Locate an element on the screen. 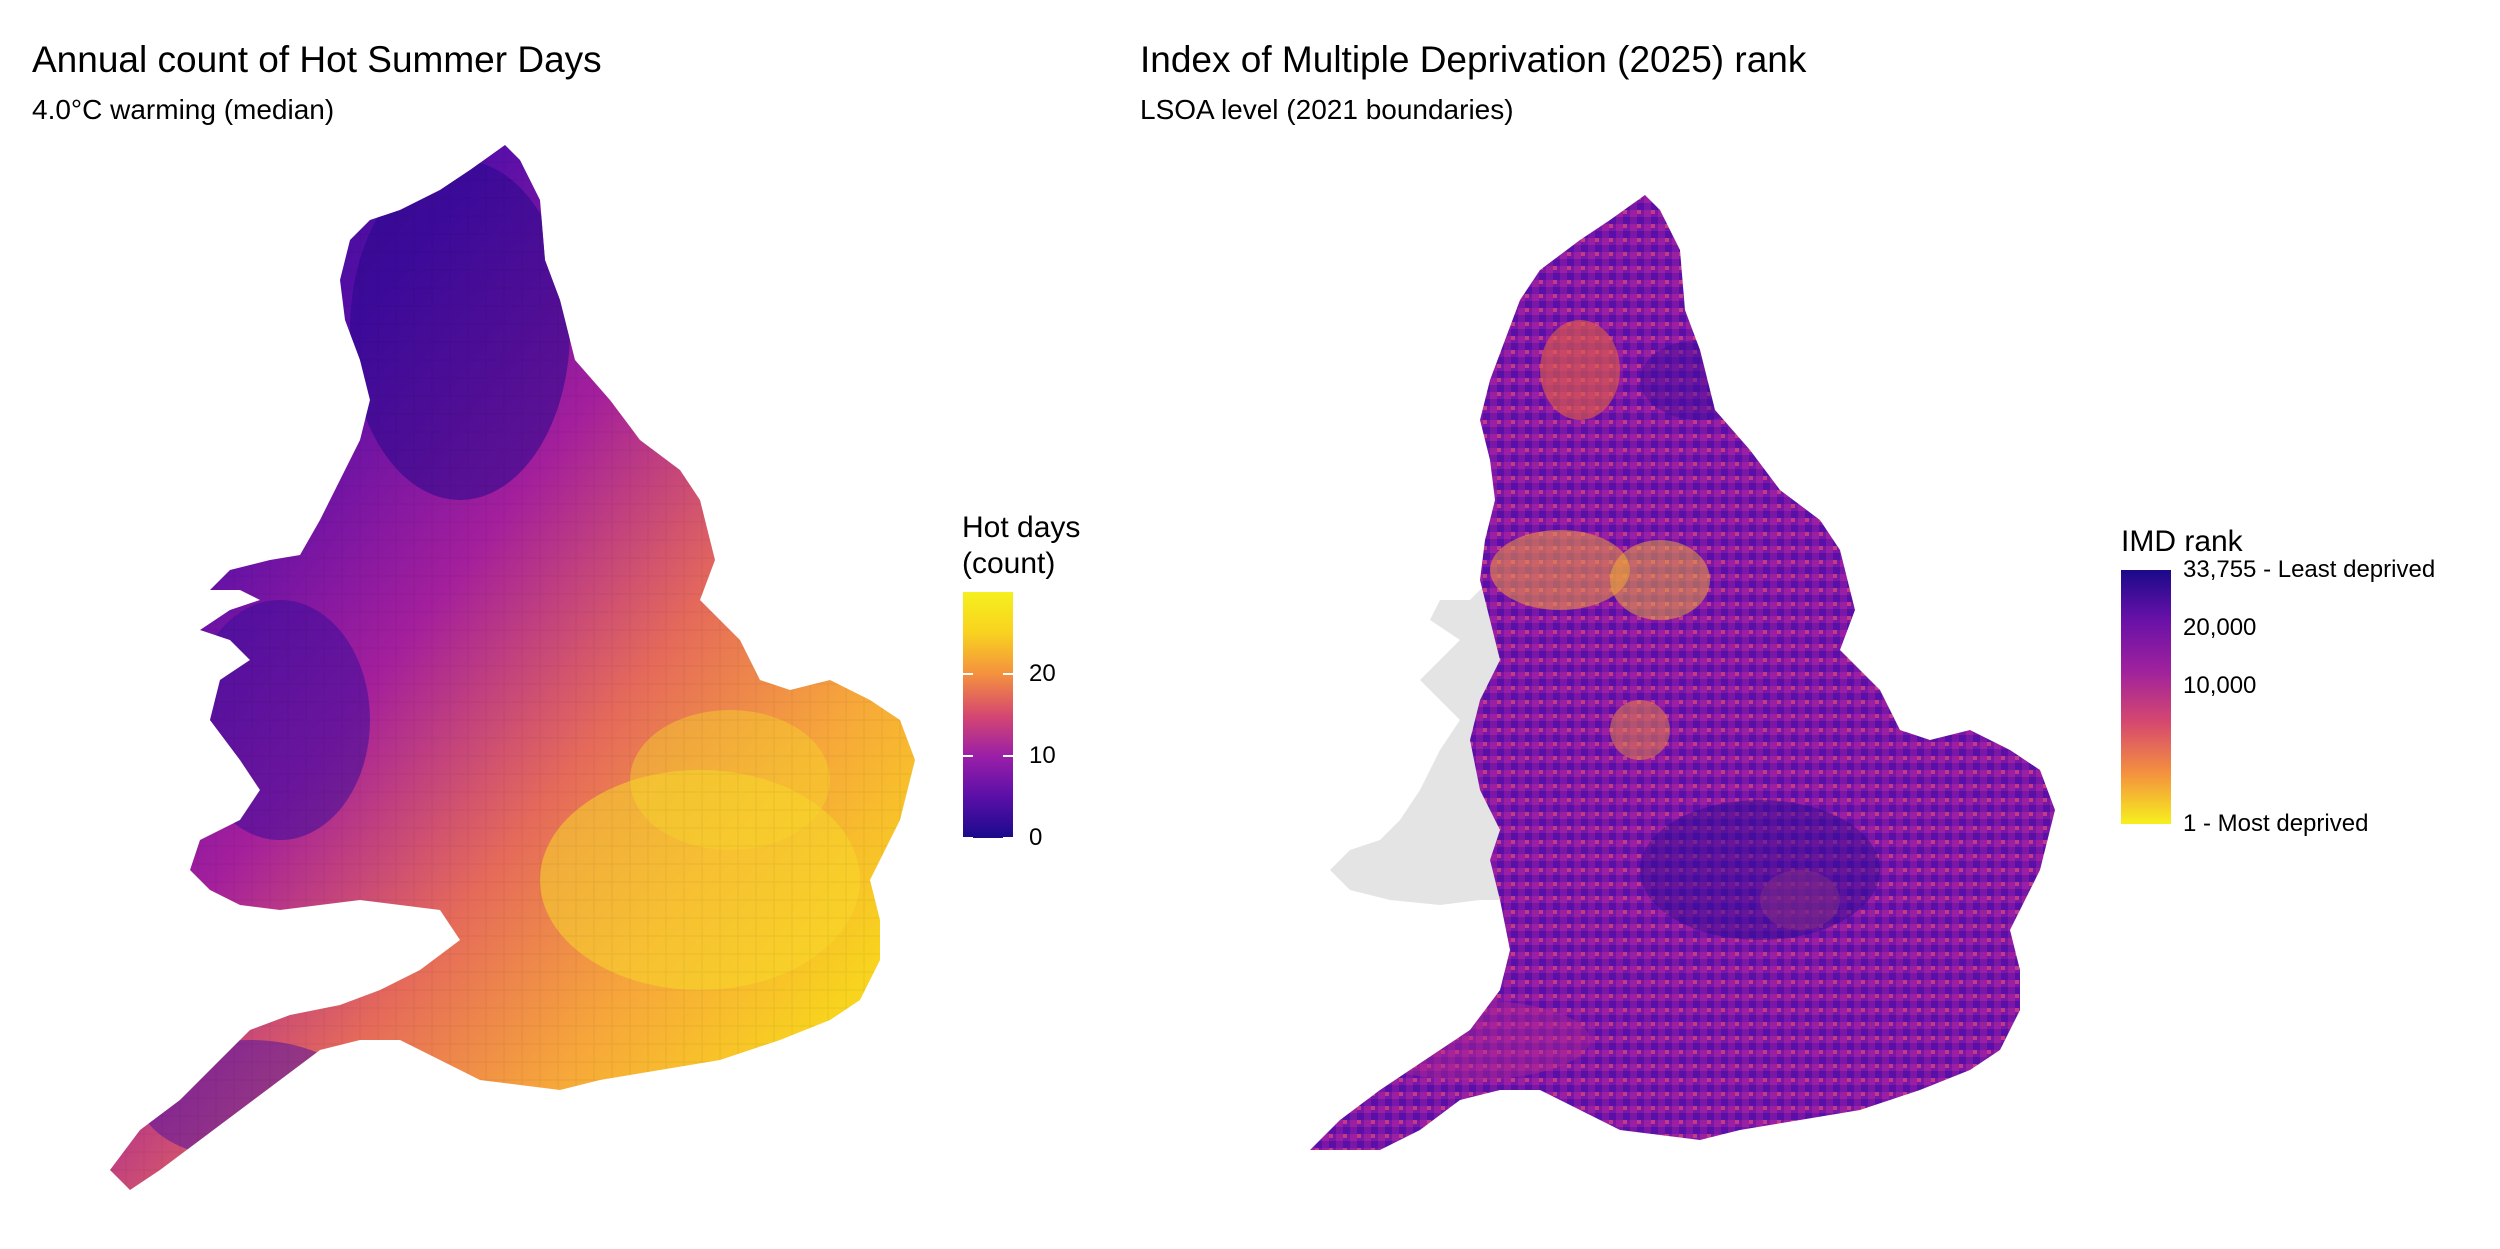 The width and height of the screenshot is (2500, 1249). imd-legend-label: 1 - Most deprived is located at coordinates (2276, 823).